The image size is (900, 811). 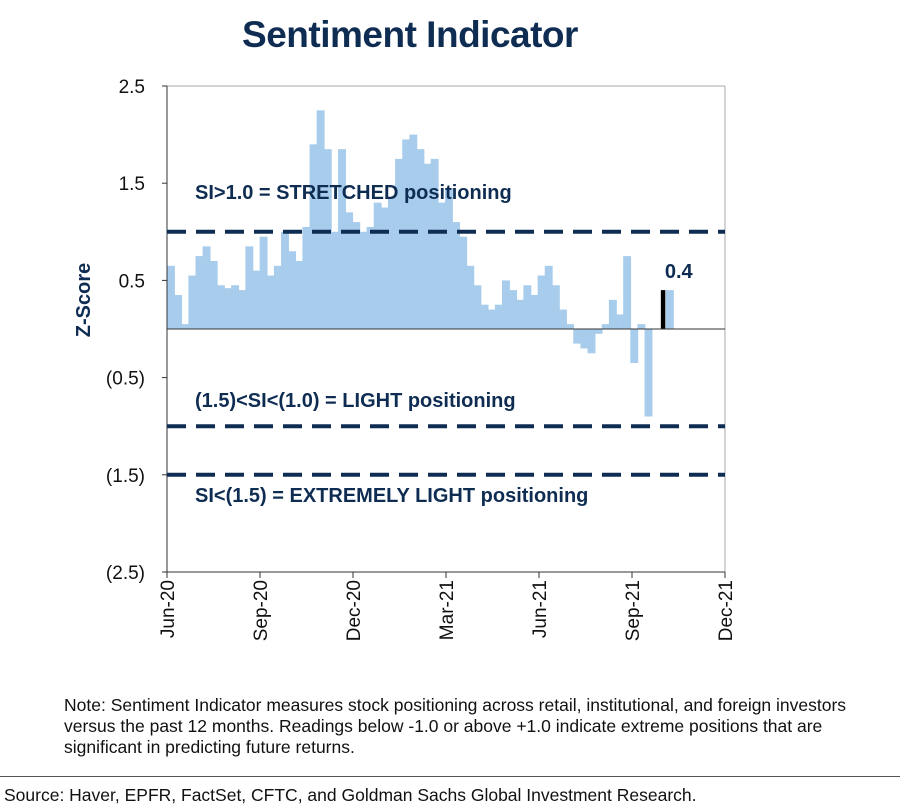 I want to click on y-tick-label: (0.5), so click(x=125, y=379).